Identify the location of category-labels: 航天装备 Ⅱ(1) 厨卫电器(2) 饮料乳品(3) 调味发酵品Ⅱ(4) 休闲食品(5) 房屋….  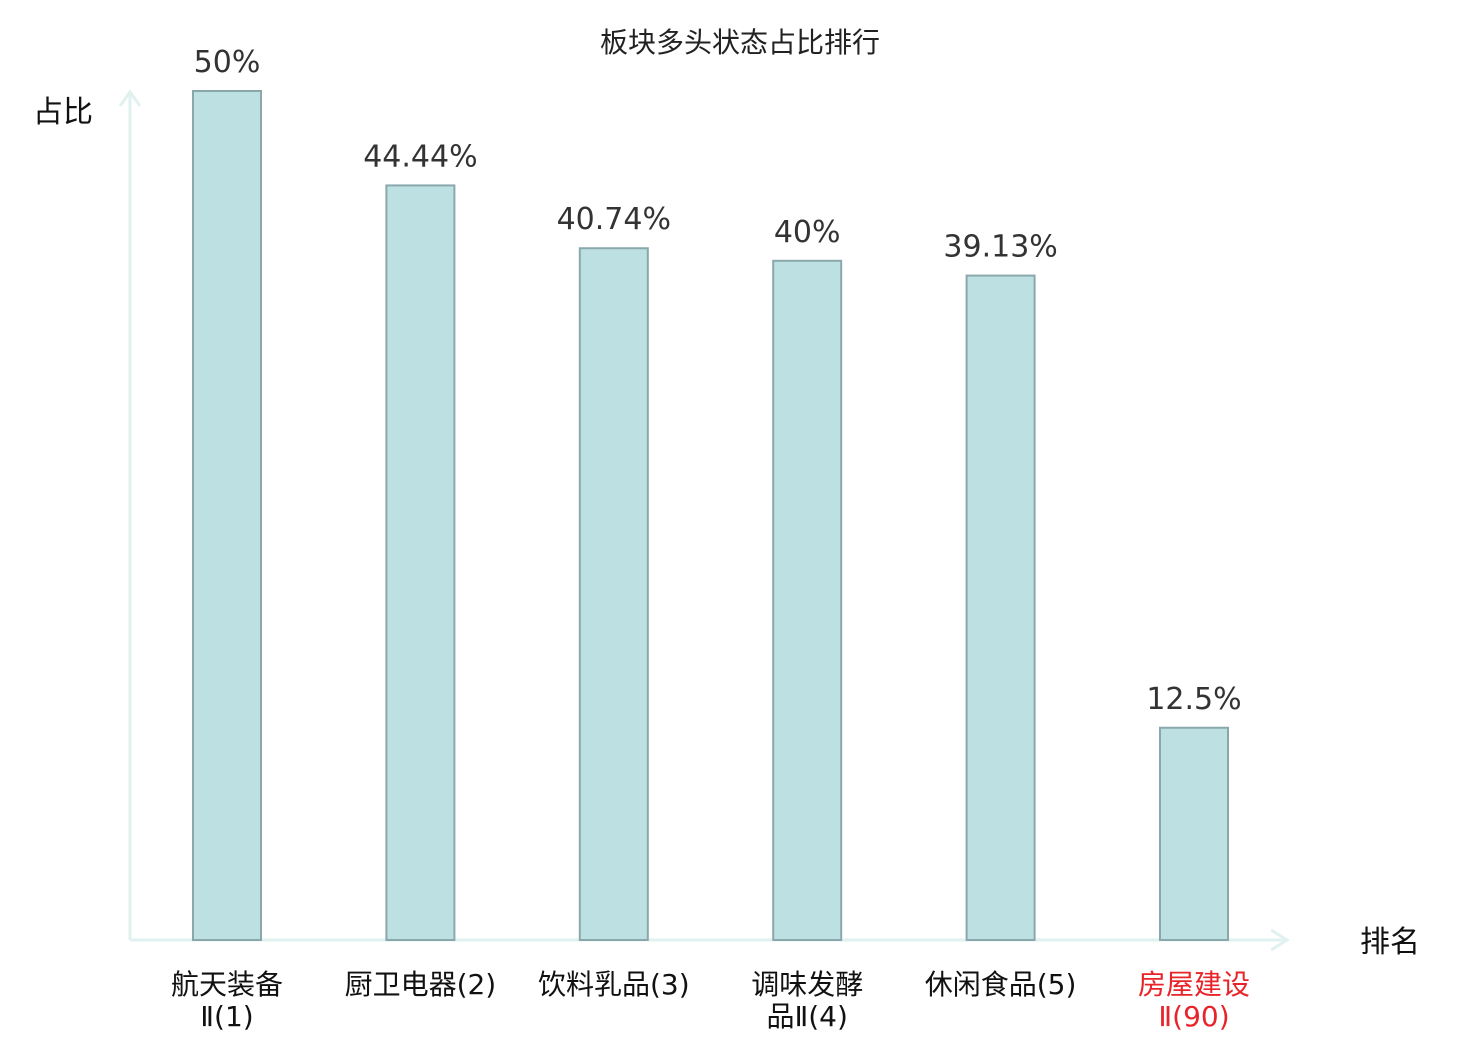
(710, 1000).